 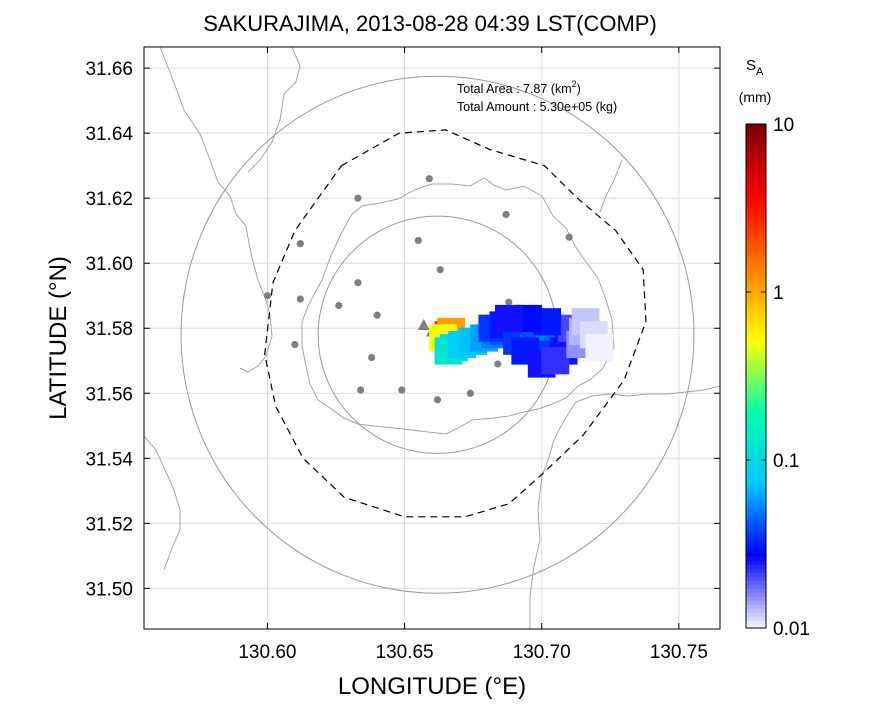 I want to click on colorbar-tick-label: 1, so click(x=778, y=293).